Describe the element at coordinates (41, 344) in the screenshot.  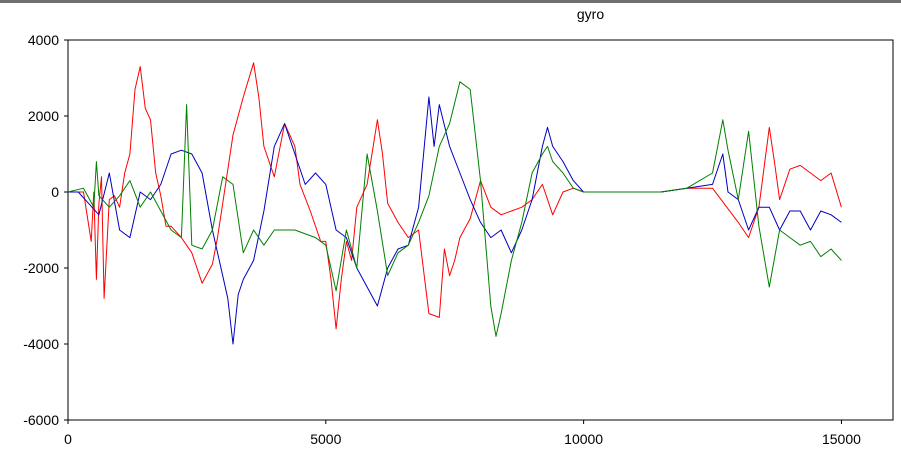
I see `y-tick-label: -4000` at that location.